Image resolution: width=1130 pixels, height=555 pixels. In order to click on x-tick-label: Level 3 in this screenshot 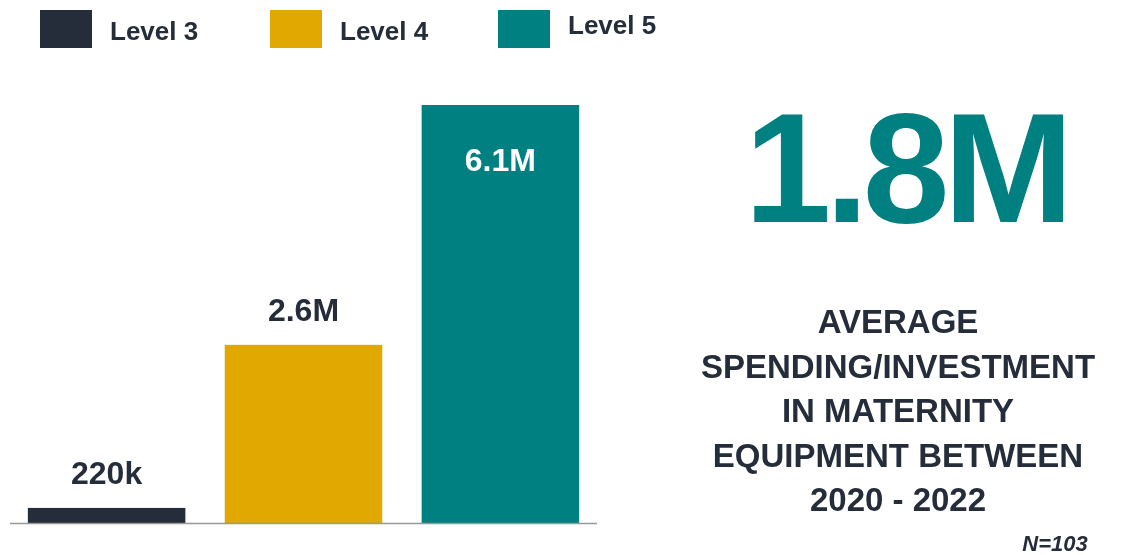, I will do `click(154, 31)`.